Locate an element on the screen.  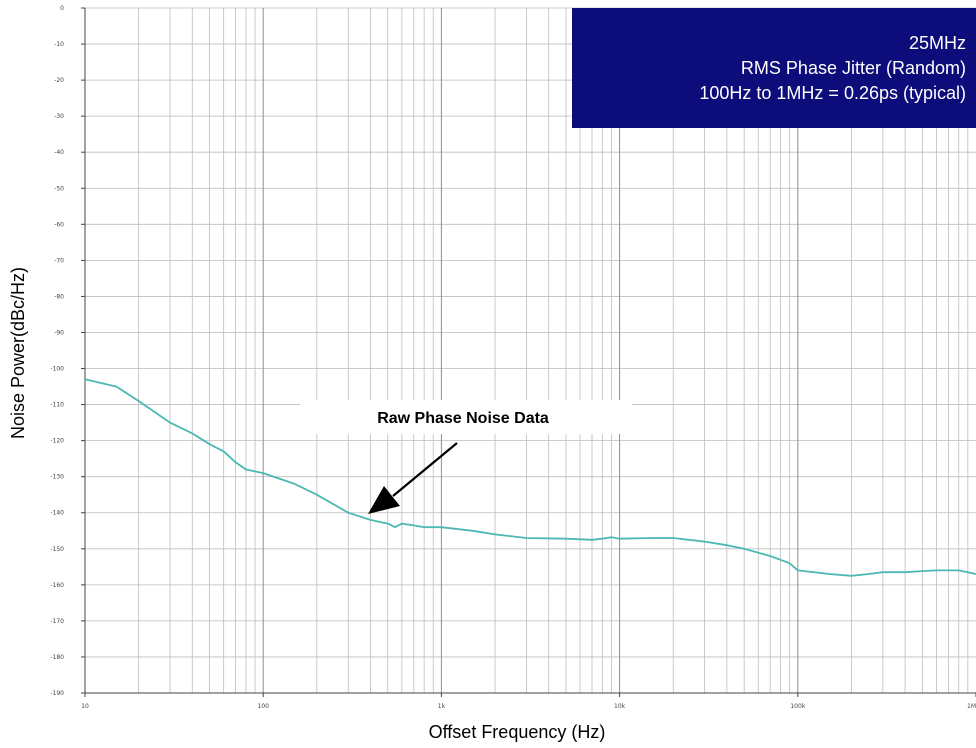
y-tick-label: -120 is located at coordinates (57, 441).